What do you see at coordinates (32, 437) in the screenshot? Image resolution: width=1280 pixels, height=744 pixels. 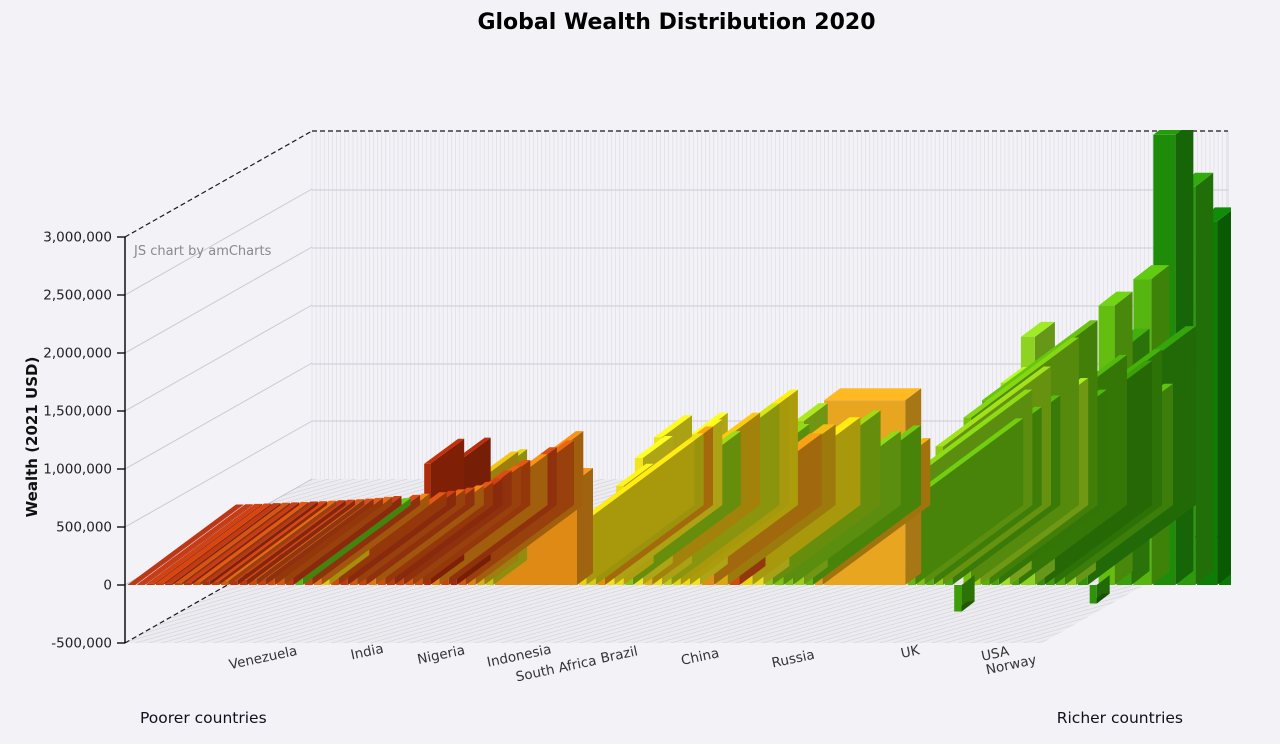 I see `y-axis-title: Wealth (2021 USD)` at bounding box center [32, 437].